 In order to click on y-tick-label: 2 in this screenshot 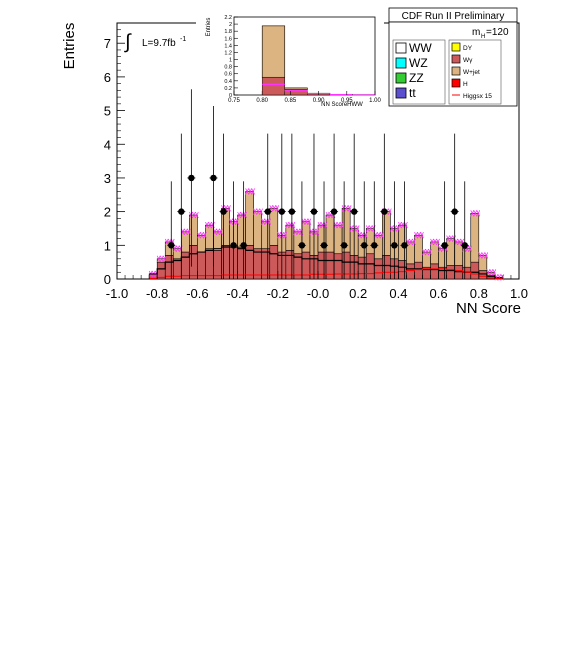, I will do `click(107, 212)`.